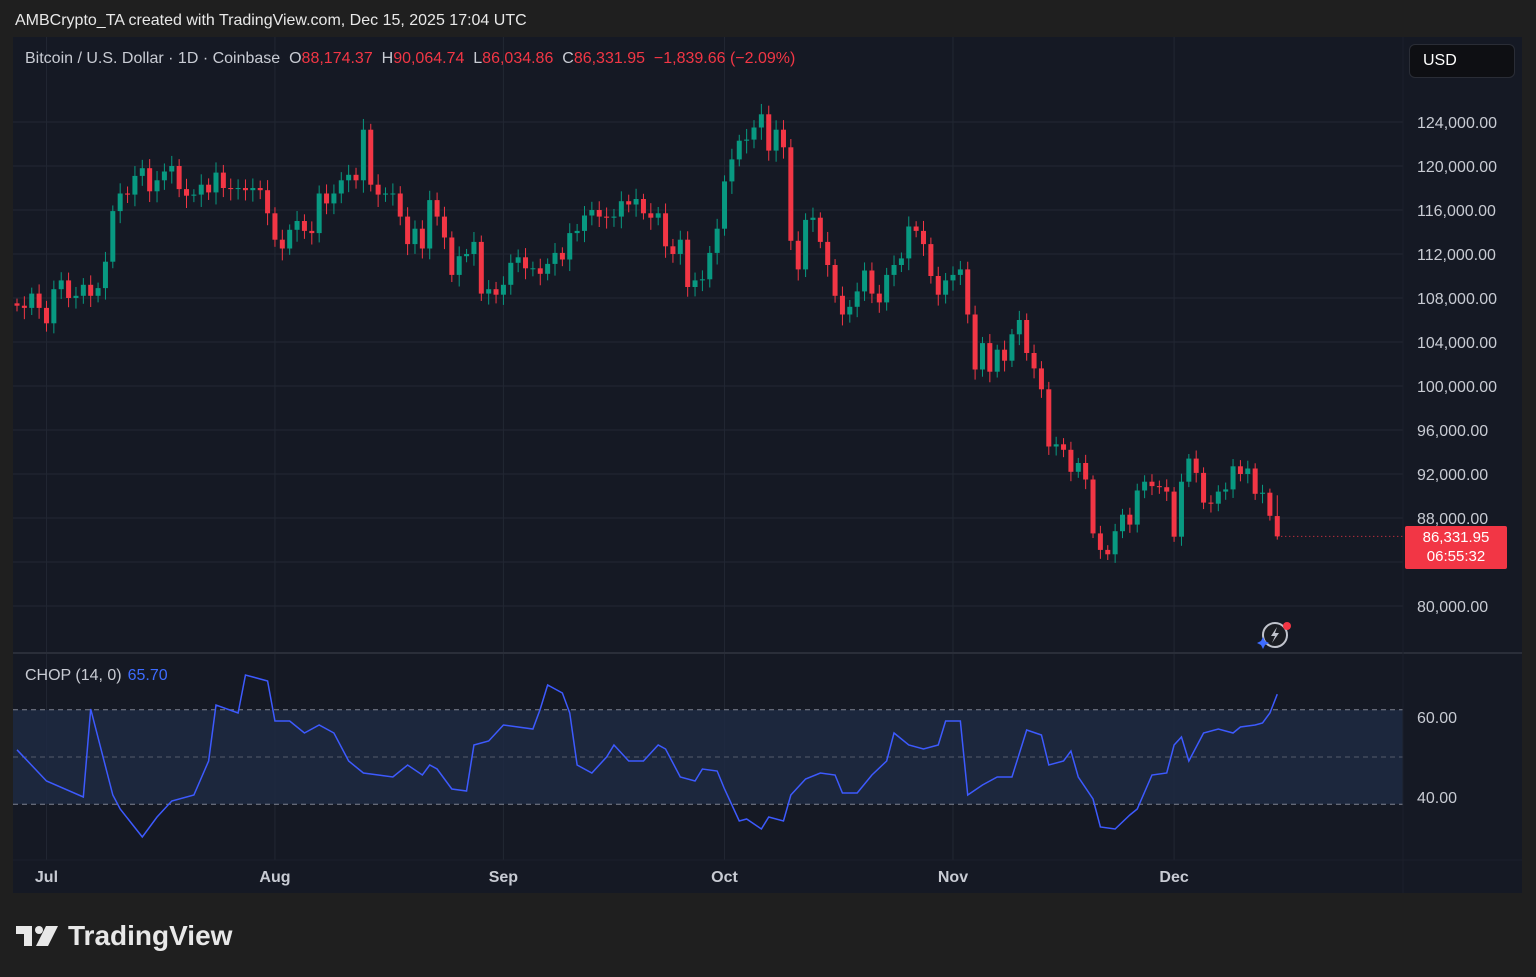 This screenshot has height=977, width=1536. Describe the element at coordinates (518, 58) in the screenshot. I see `low-value: 86,034.86` at that location.